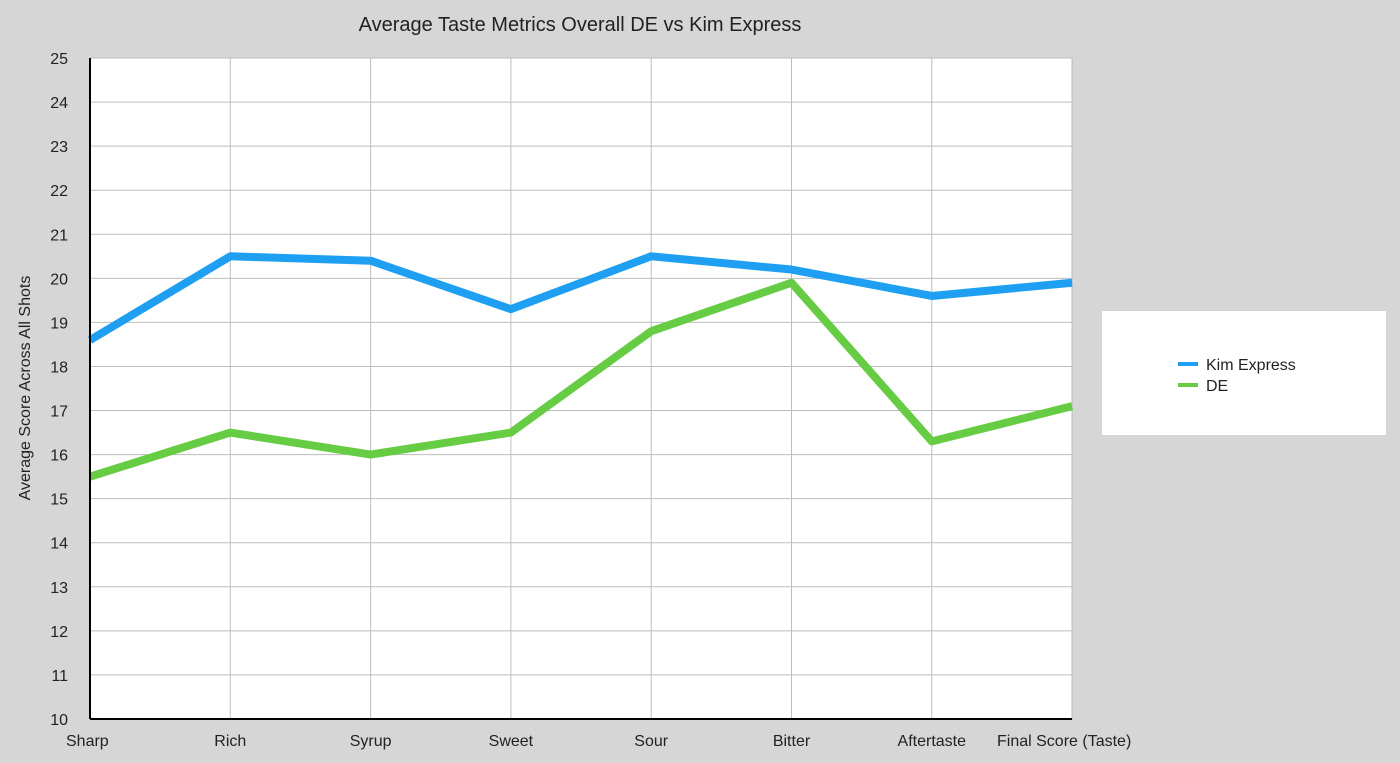  I want to click on y-tick-label: 16, so click(59, 456).